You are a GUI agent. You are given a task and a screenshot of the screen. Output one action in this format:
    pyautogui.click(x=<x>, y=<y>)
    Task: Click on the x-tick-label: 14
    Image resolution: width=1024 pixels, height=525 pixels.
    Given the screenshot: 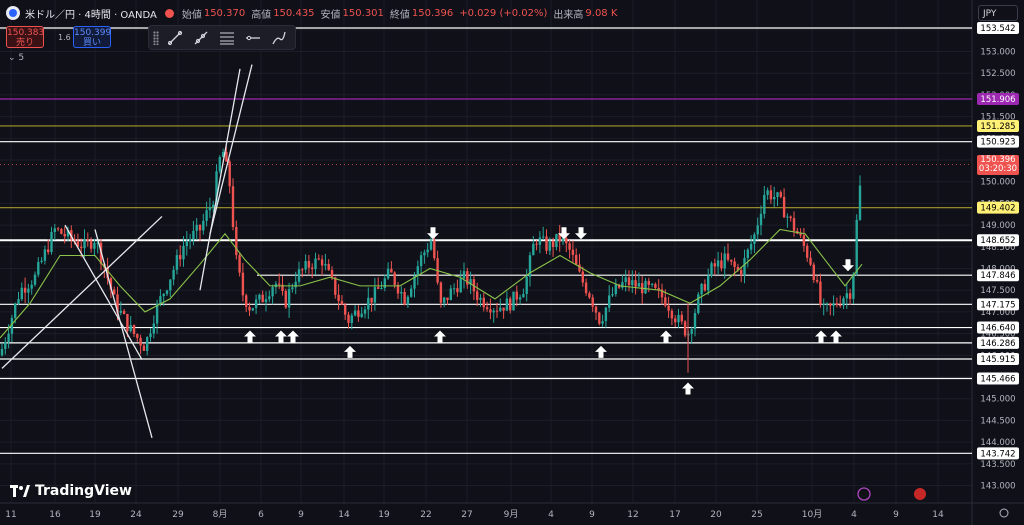 What is the action you would take?
    pyautogui.click(x=344, y=515)
    